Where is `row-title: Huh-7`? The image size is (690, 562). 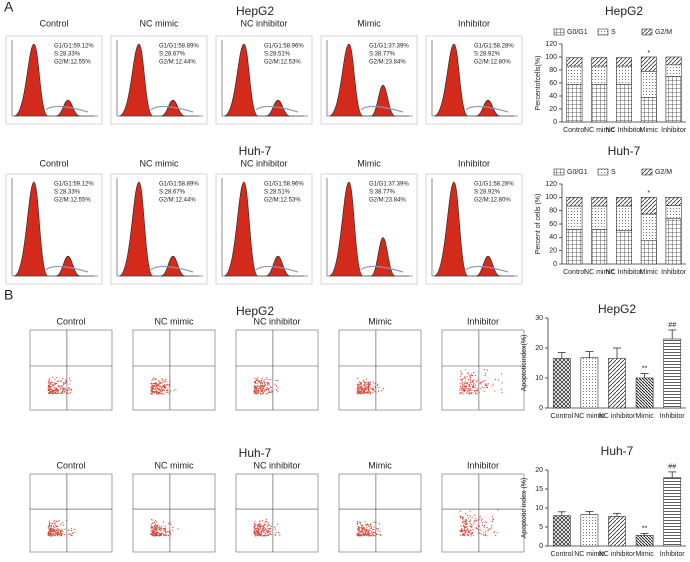 row-title: Huh-7 is located at coordinates (255, 151).